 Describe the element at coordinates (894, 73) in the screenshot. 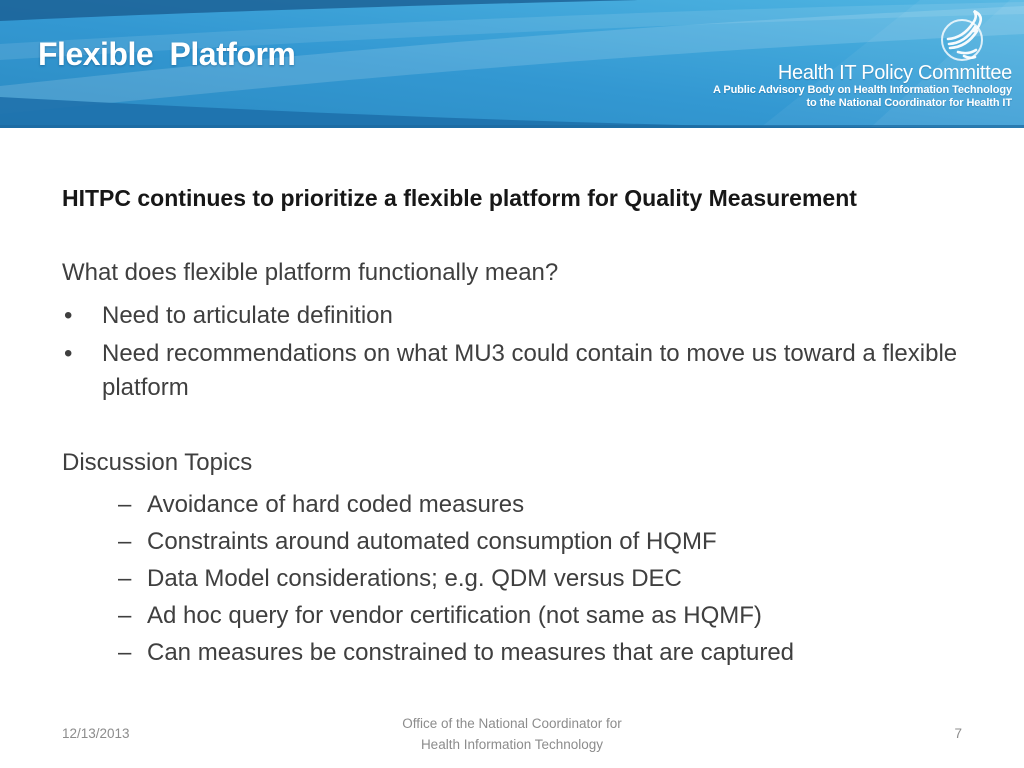

I see `committee-name: Health IT Policy Committee` at that location.